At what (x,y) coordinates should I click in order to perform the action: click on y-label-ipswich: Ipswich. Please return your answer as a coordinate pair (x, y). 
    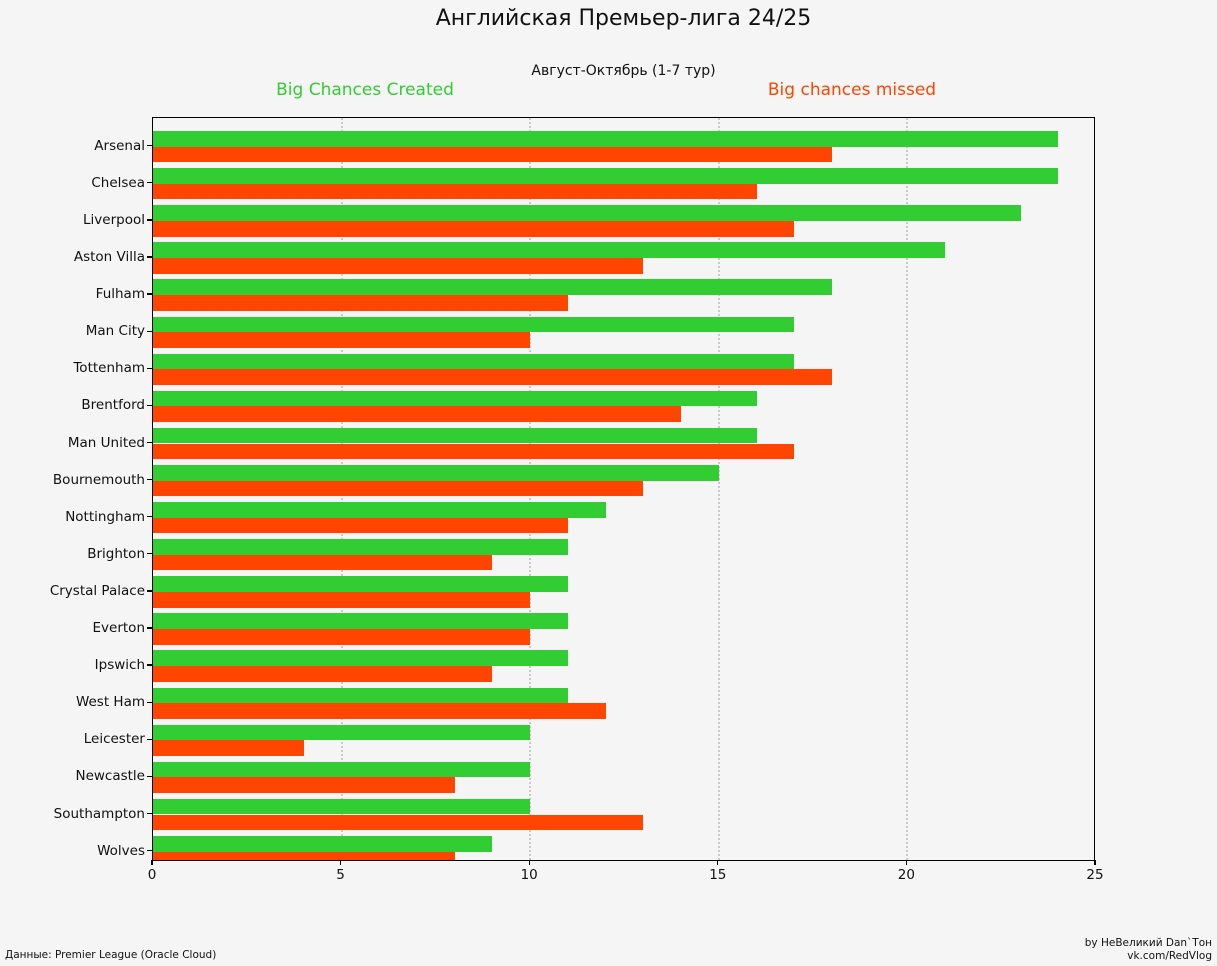
    Looking at the image, I should click on (119, 665).